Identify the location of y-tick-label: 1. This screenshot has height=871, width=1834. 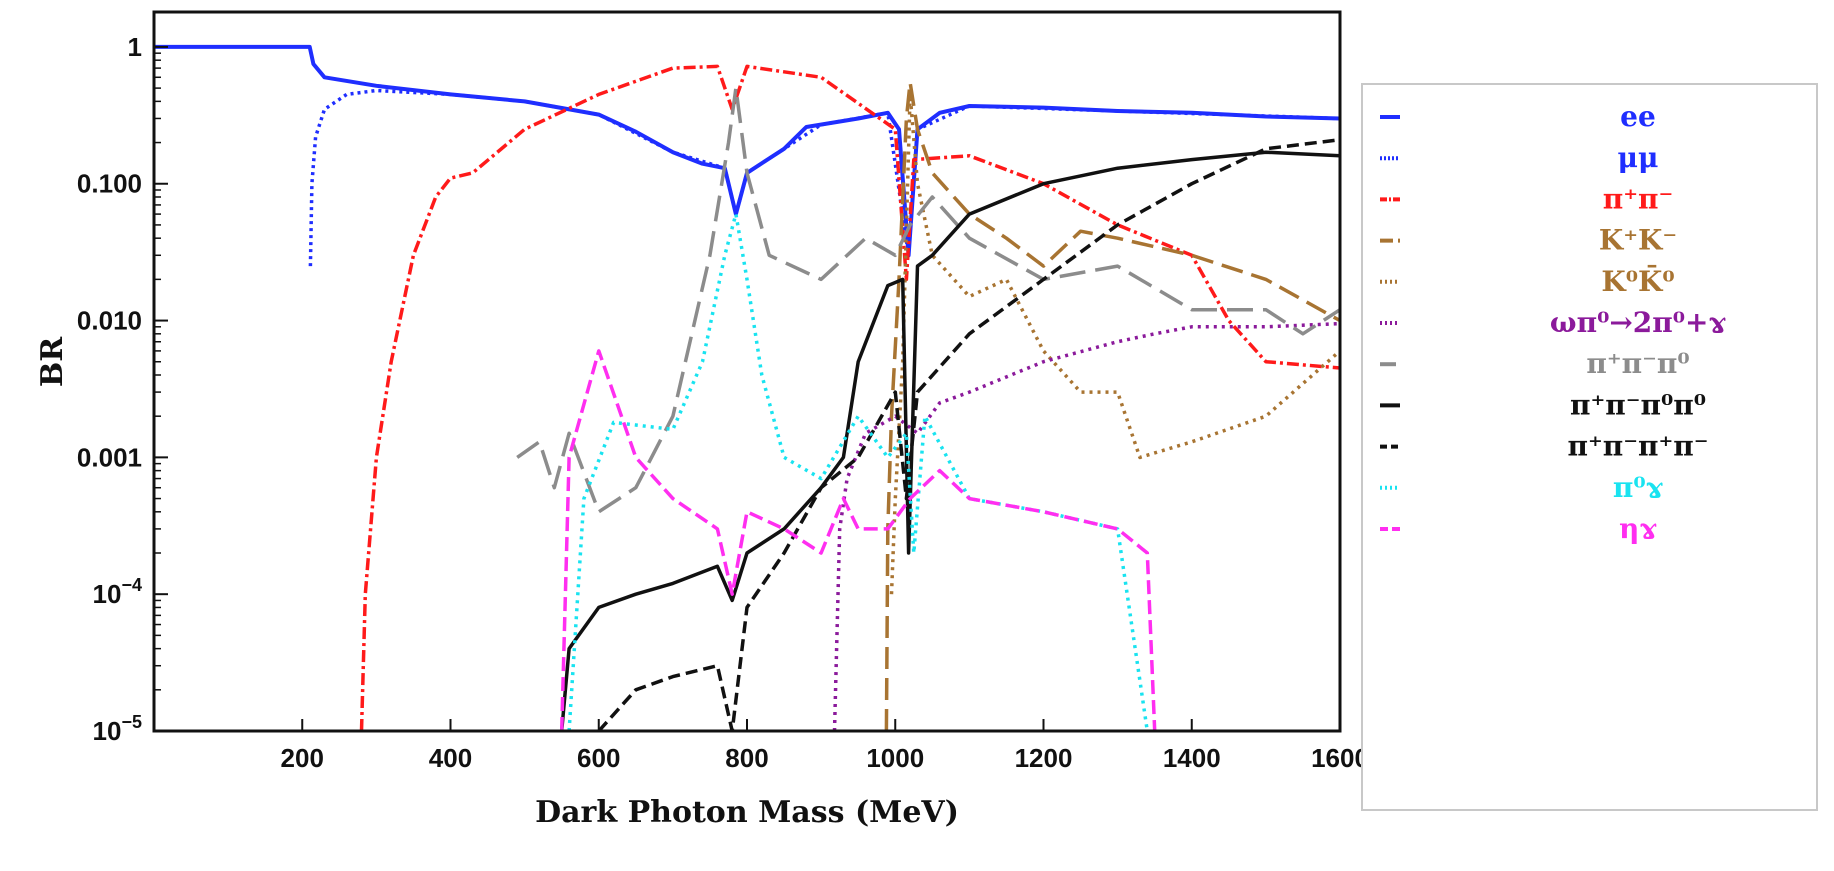
(135, 47).